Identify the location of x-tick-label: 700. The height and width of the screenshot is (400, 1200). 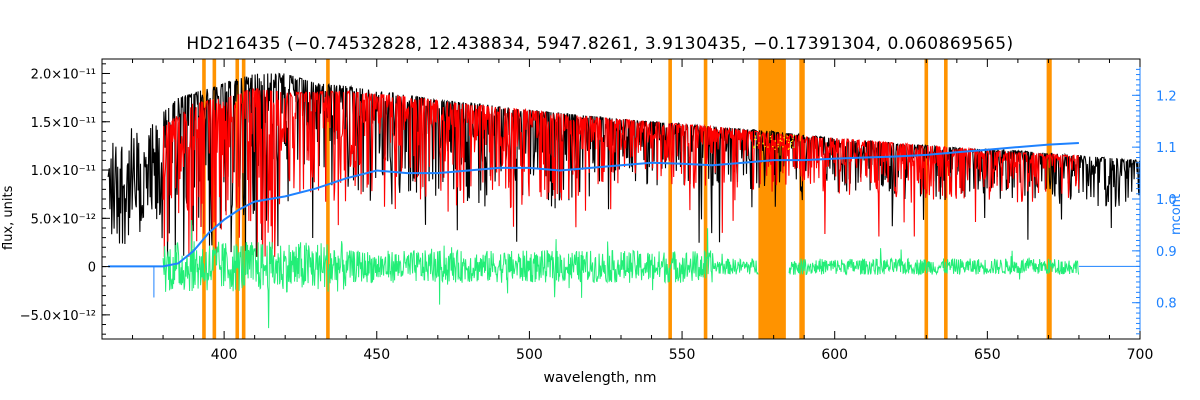
(1140, 355).